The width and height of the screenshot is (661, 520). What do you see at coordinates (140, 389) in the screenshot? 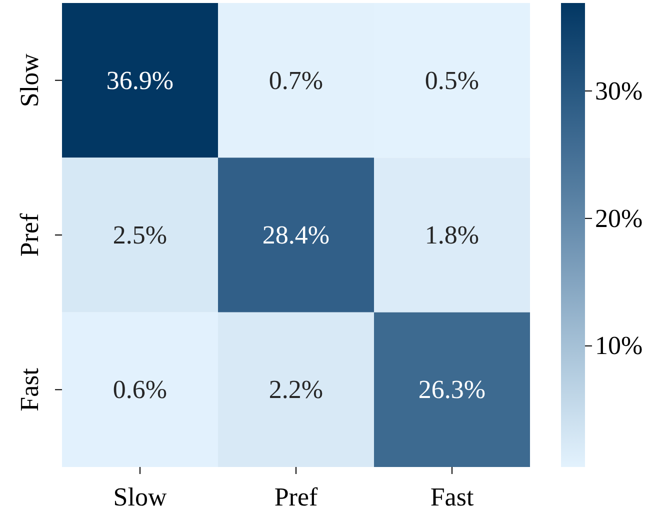
I see `data-label: 0.6%` at bounding box center [140, 389].